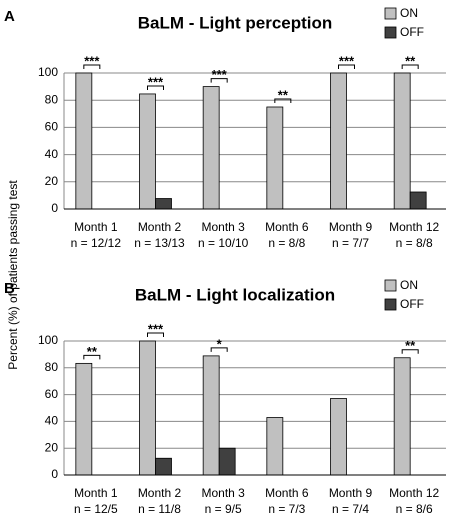 This screenshot has width=453, height=523. I want to click on significance-label: *, so click(220, 343).